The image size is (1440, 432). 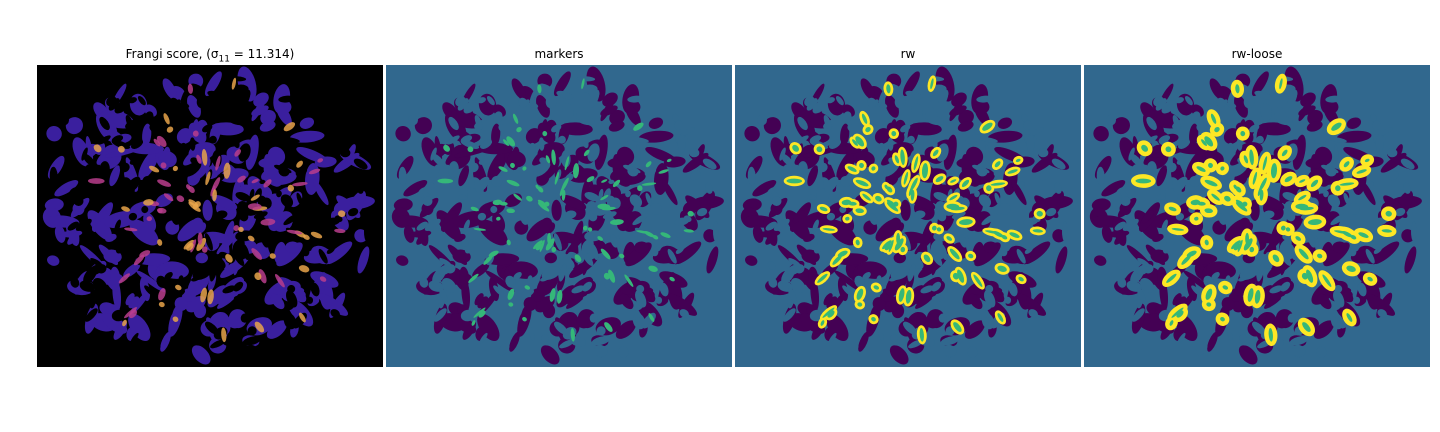 I want to click on panel-title: markers, so click(x=559, y=54).